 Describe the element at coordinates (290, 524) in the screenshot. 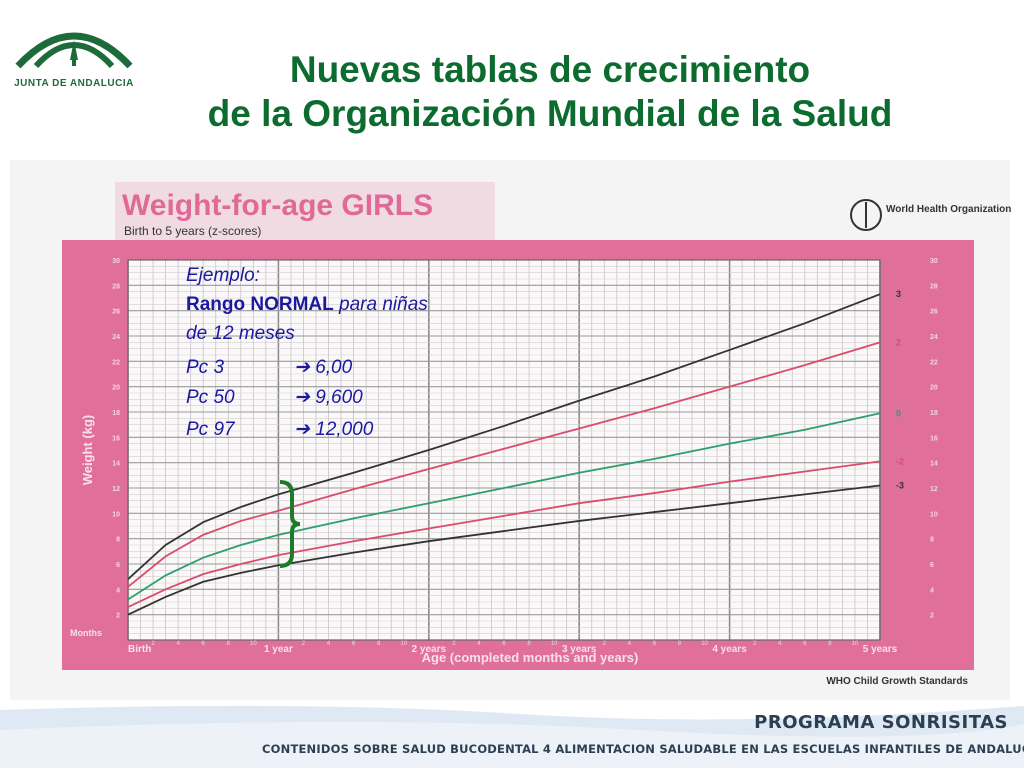

I see `normal-range-brace` at that location.